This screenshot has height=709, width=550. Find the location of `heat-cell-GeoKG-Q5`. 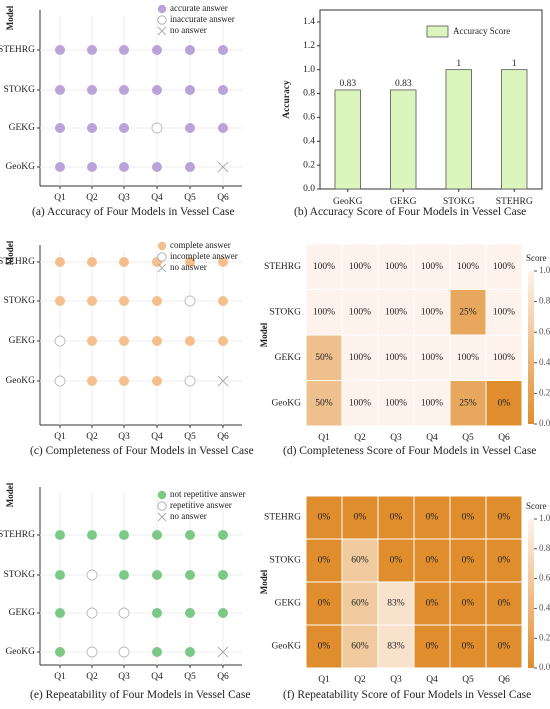

heat-cell-GeoKG-Q5 is located at coordinates (468, 403).